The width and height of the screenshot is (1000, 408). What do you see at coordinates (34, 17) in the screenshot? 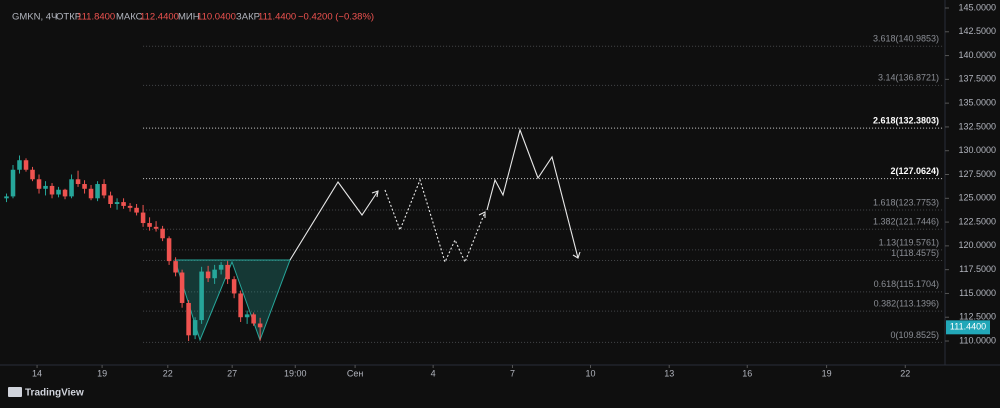
I see `symbol: GMKN, 4Ч` at bounding box center [34, 17].